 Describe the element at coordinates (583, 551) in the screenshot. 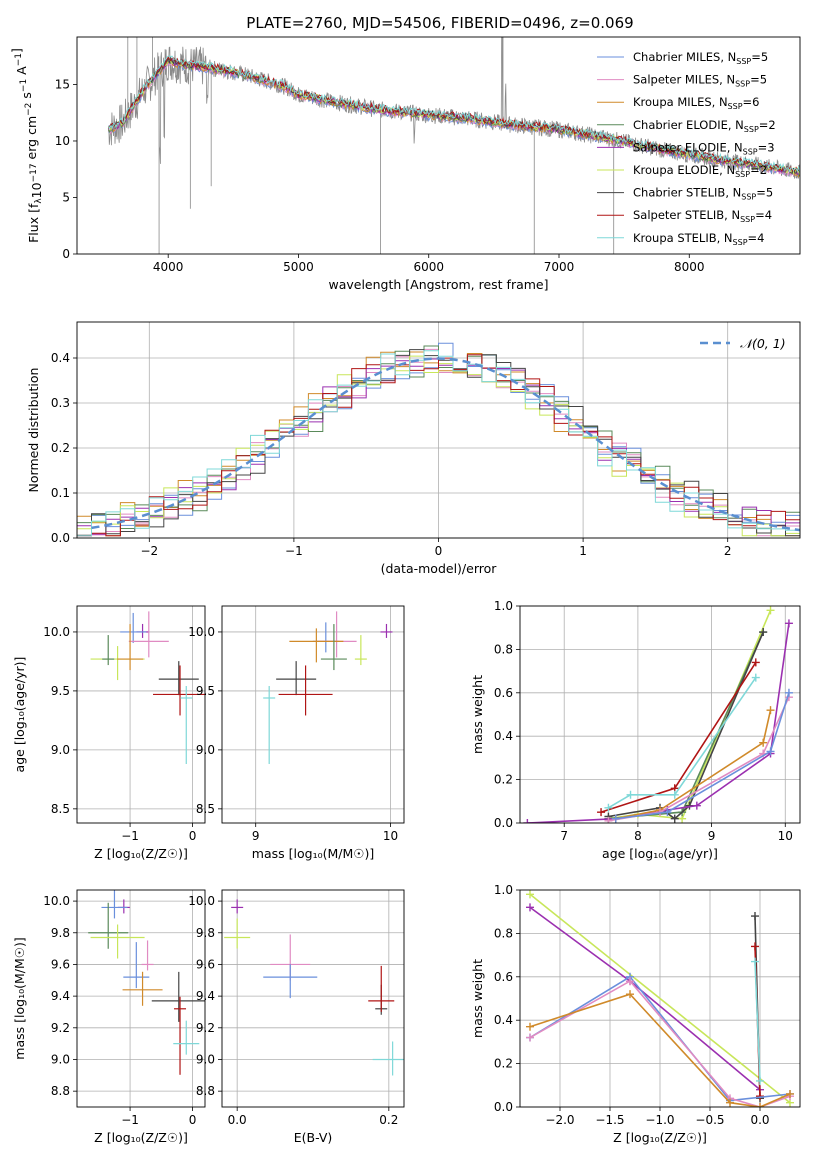

I see `x-tick-label: 1` at that location.